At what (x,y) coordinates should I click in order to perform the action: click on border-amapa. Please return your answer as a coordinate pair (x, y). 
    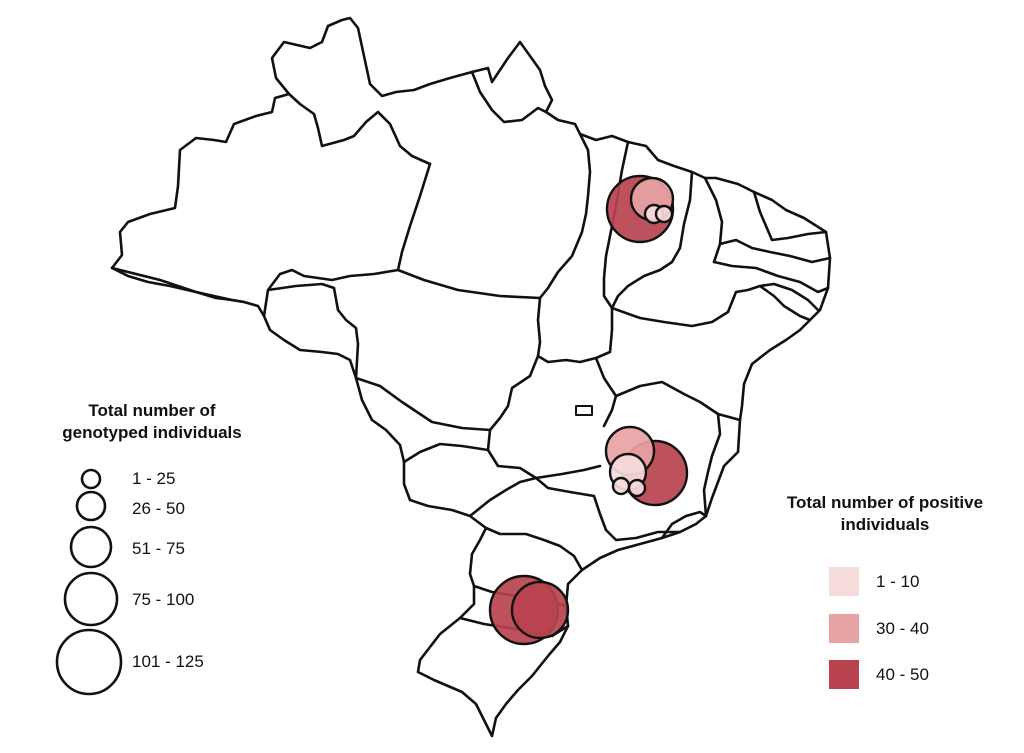
    Looking at the image, I should click on (509, 97).